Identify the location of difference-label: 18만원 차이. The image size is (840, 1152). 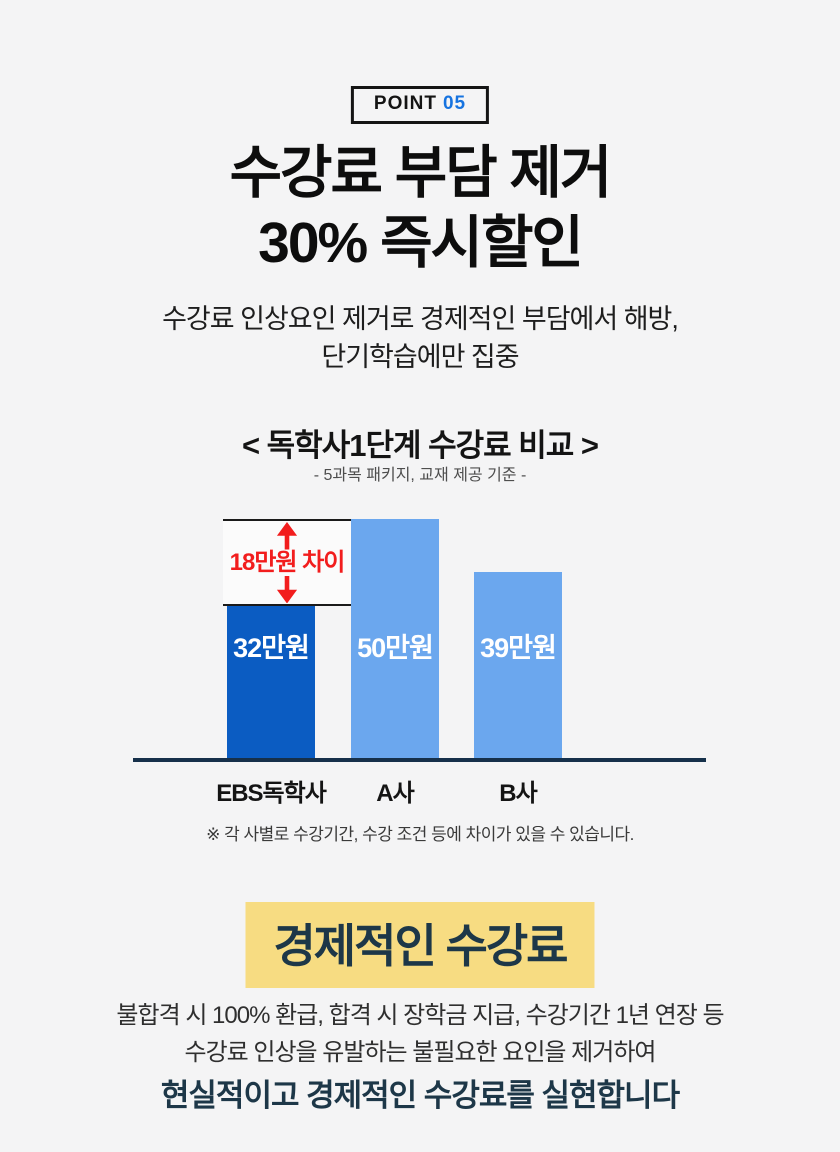
(287, 562).